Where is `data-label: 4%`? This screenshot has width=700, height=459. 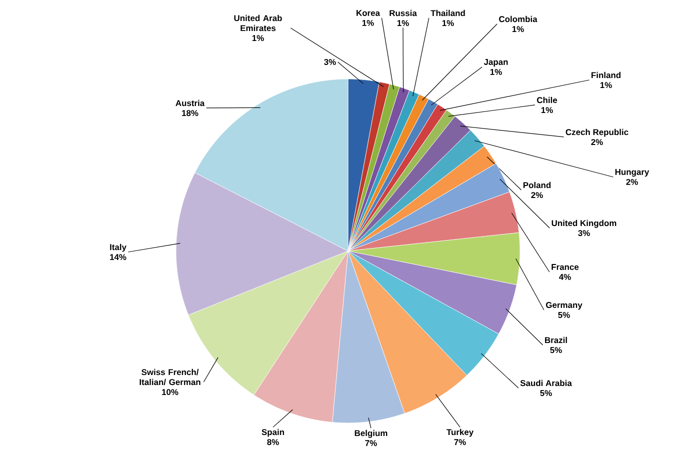
data-label: 4% is located at coordinates (565, 277).